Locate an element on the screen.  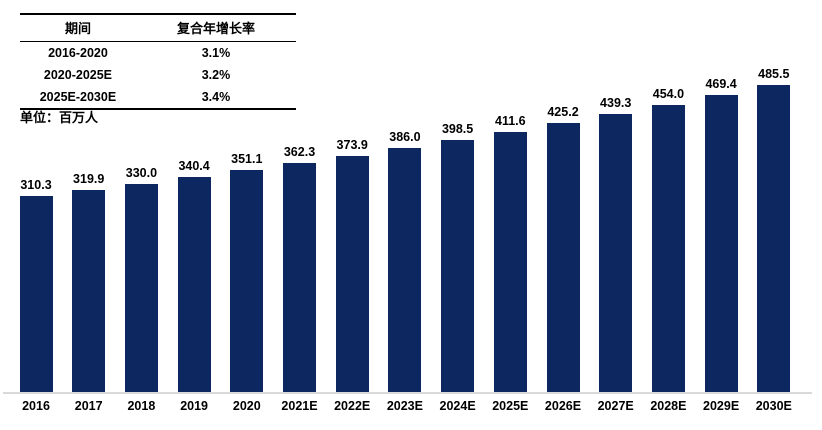
x-axis-tick-label: 2024E is located at coordinates (457, 406).